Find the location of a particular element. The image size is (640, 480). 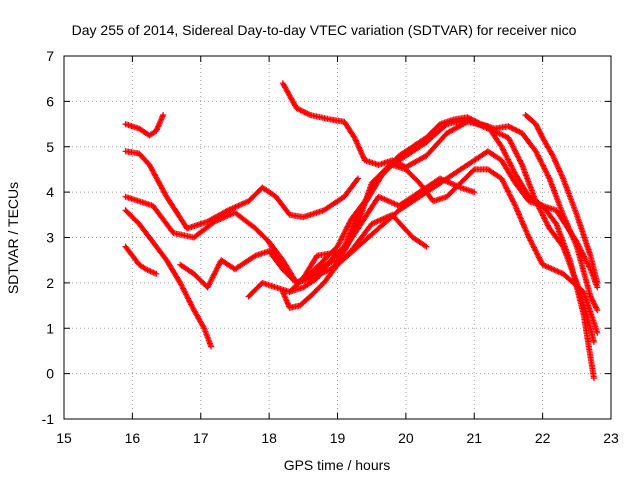

y-tick-label: 3 is located at coordinates (50, 238).